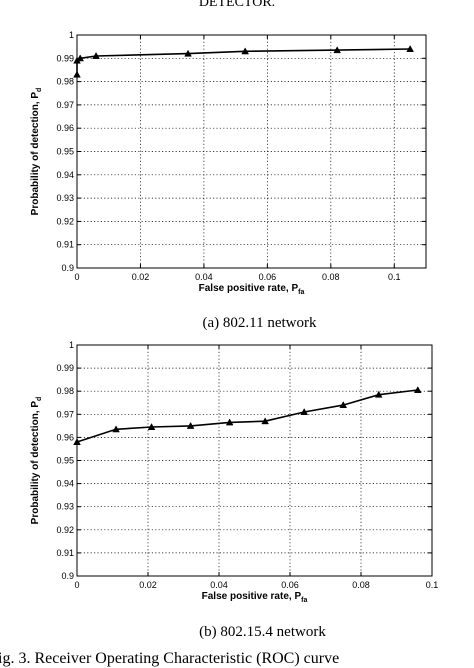 This screenshot has width=474, height=668. I want to click on subfigure-caption: (a) 802.11 network, so click(260, 323).